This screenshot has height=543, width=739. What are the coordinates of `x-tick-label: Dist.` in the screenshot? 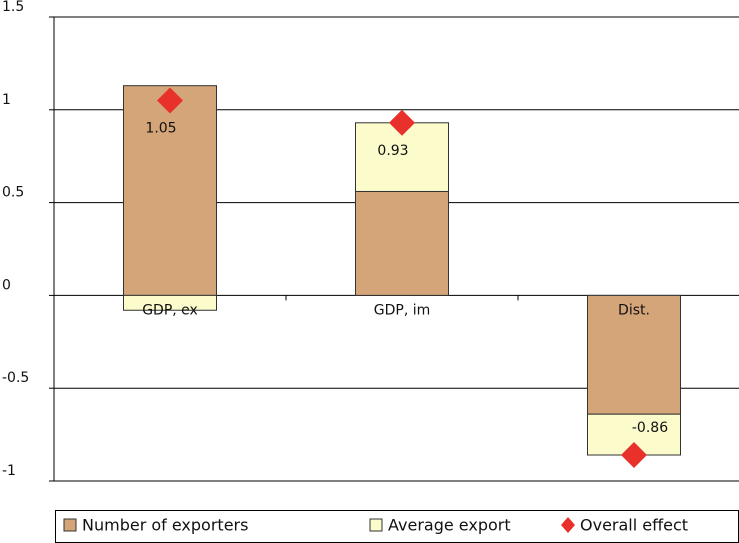 It's located at (634, 310).